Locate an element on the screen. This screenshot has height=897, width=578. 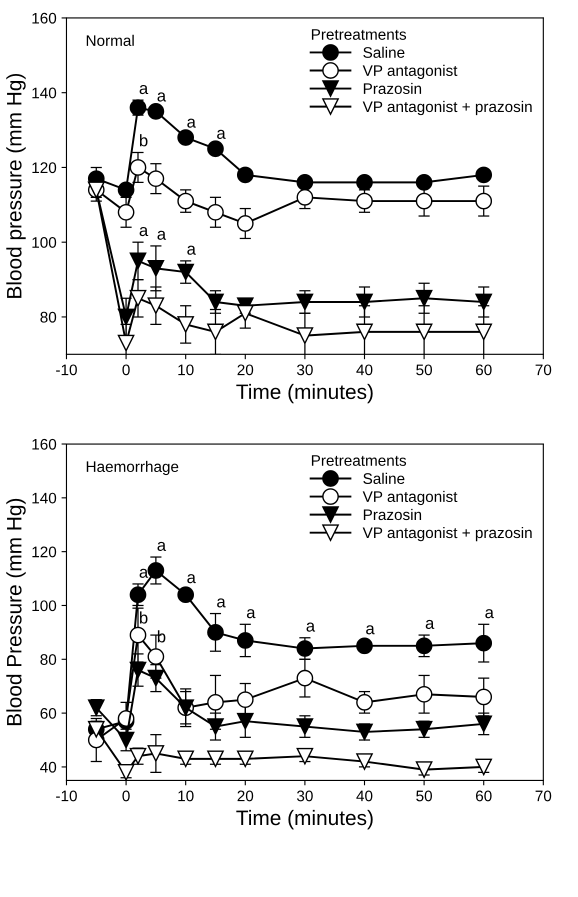
x-tick-label: -10 is located at coordinates (66, 370).